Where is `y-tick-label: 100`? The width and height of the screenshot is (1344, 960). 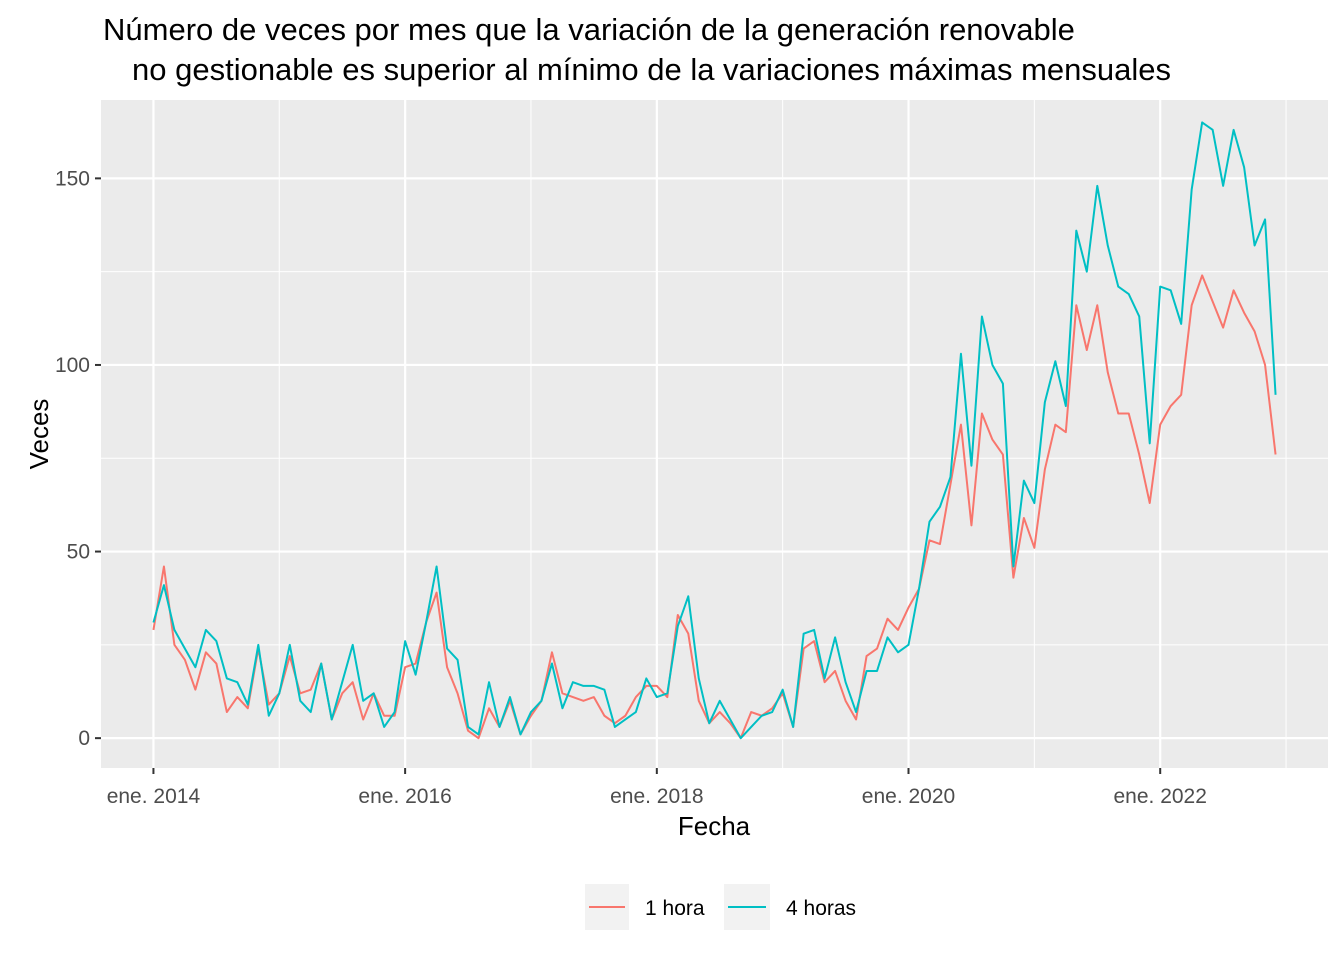
y-tick-label: 100 is located at coordinates (72, 365).